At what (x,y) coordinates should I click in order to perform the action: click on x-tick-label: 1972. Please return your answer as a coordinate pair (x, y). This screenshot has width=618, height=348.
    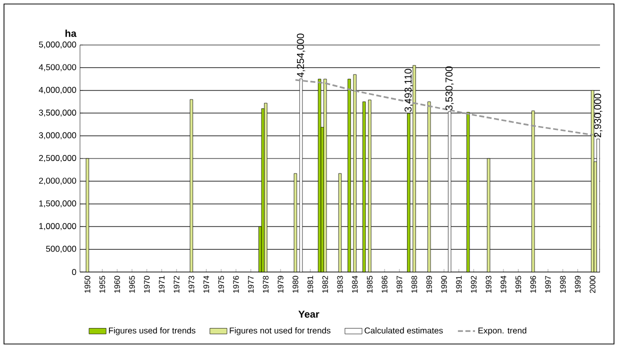
    Looking at the image, I should click on (177, 284).